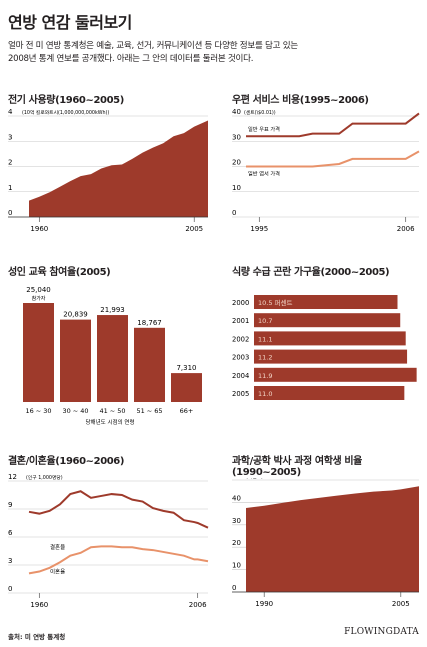 Image resolution: width=427 pixels, height=647 pixels. What do you see at coordinates (265, 339) in the screenshot?
I see `bar-value-label: 11.1` at bounding box center [265, 339].